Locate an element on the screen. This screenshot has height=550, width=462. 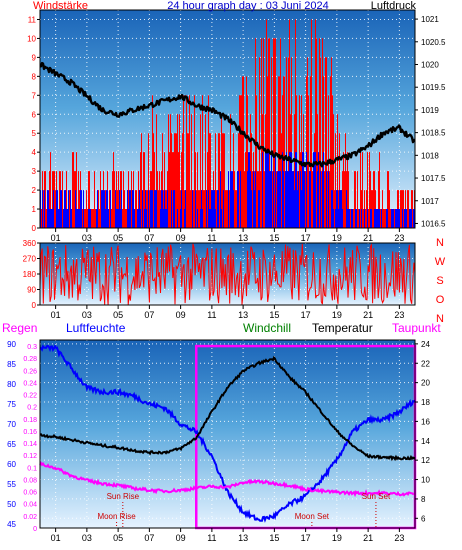
y-tick-label: 7 is located at coordinates (34, 95).